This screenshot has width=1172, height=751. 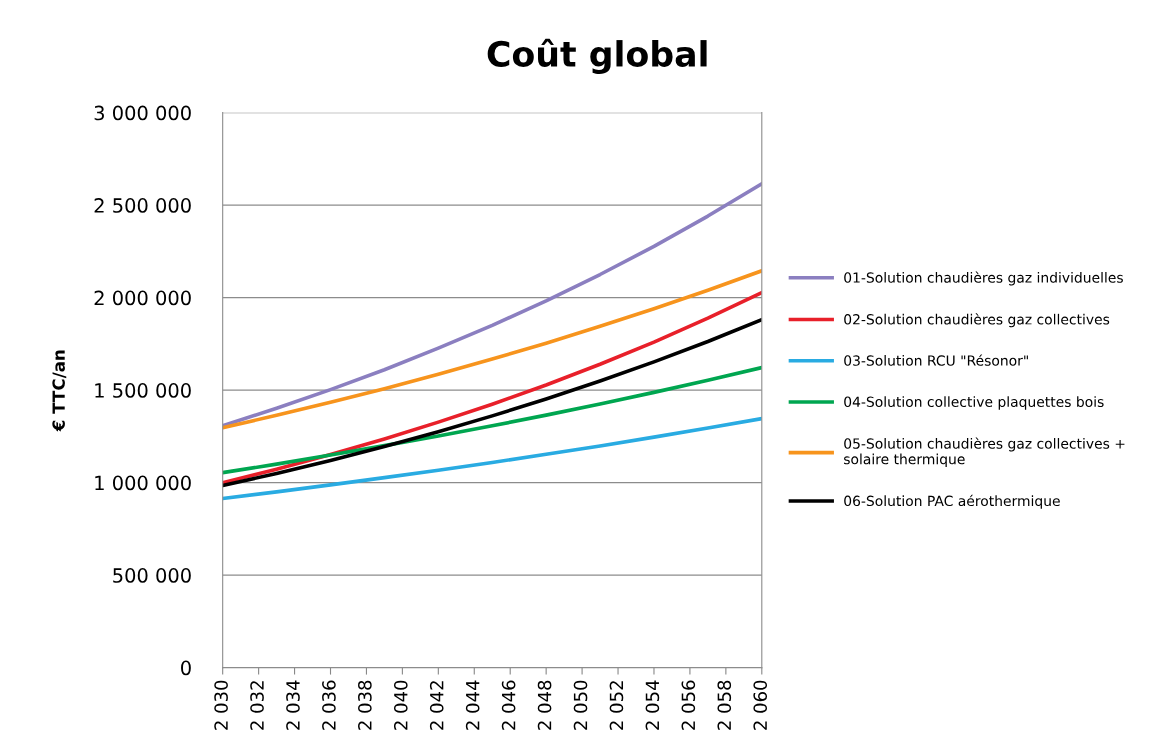 What do you see at coordinates (142, 205) in the screenshot?
I see `y-tick-label: 2 500 000` at bounding box center [142, 205].